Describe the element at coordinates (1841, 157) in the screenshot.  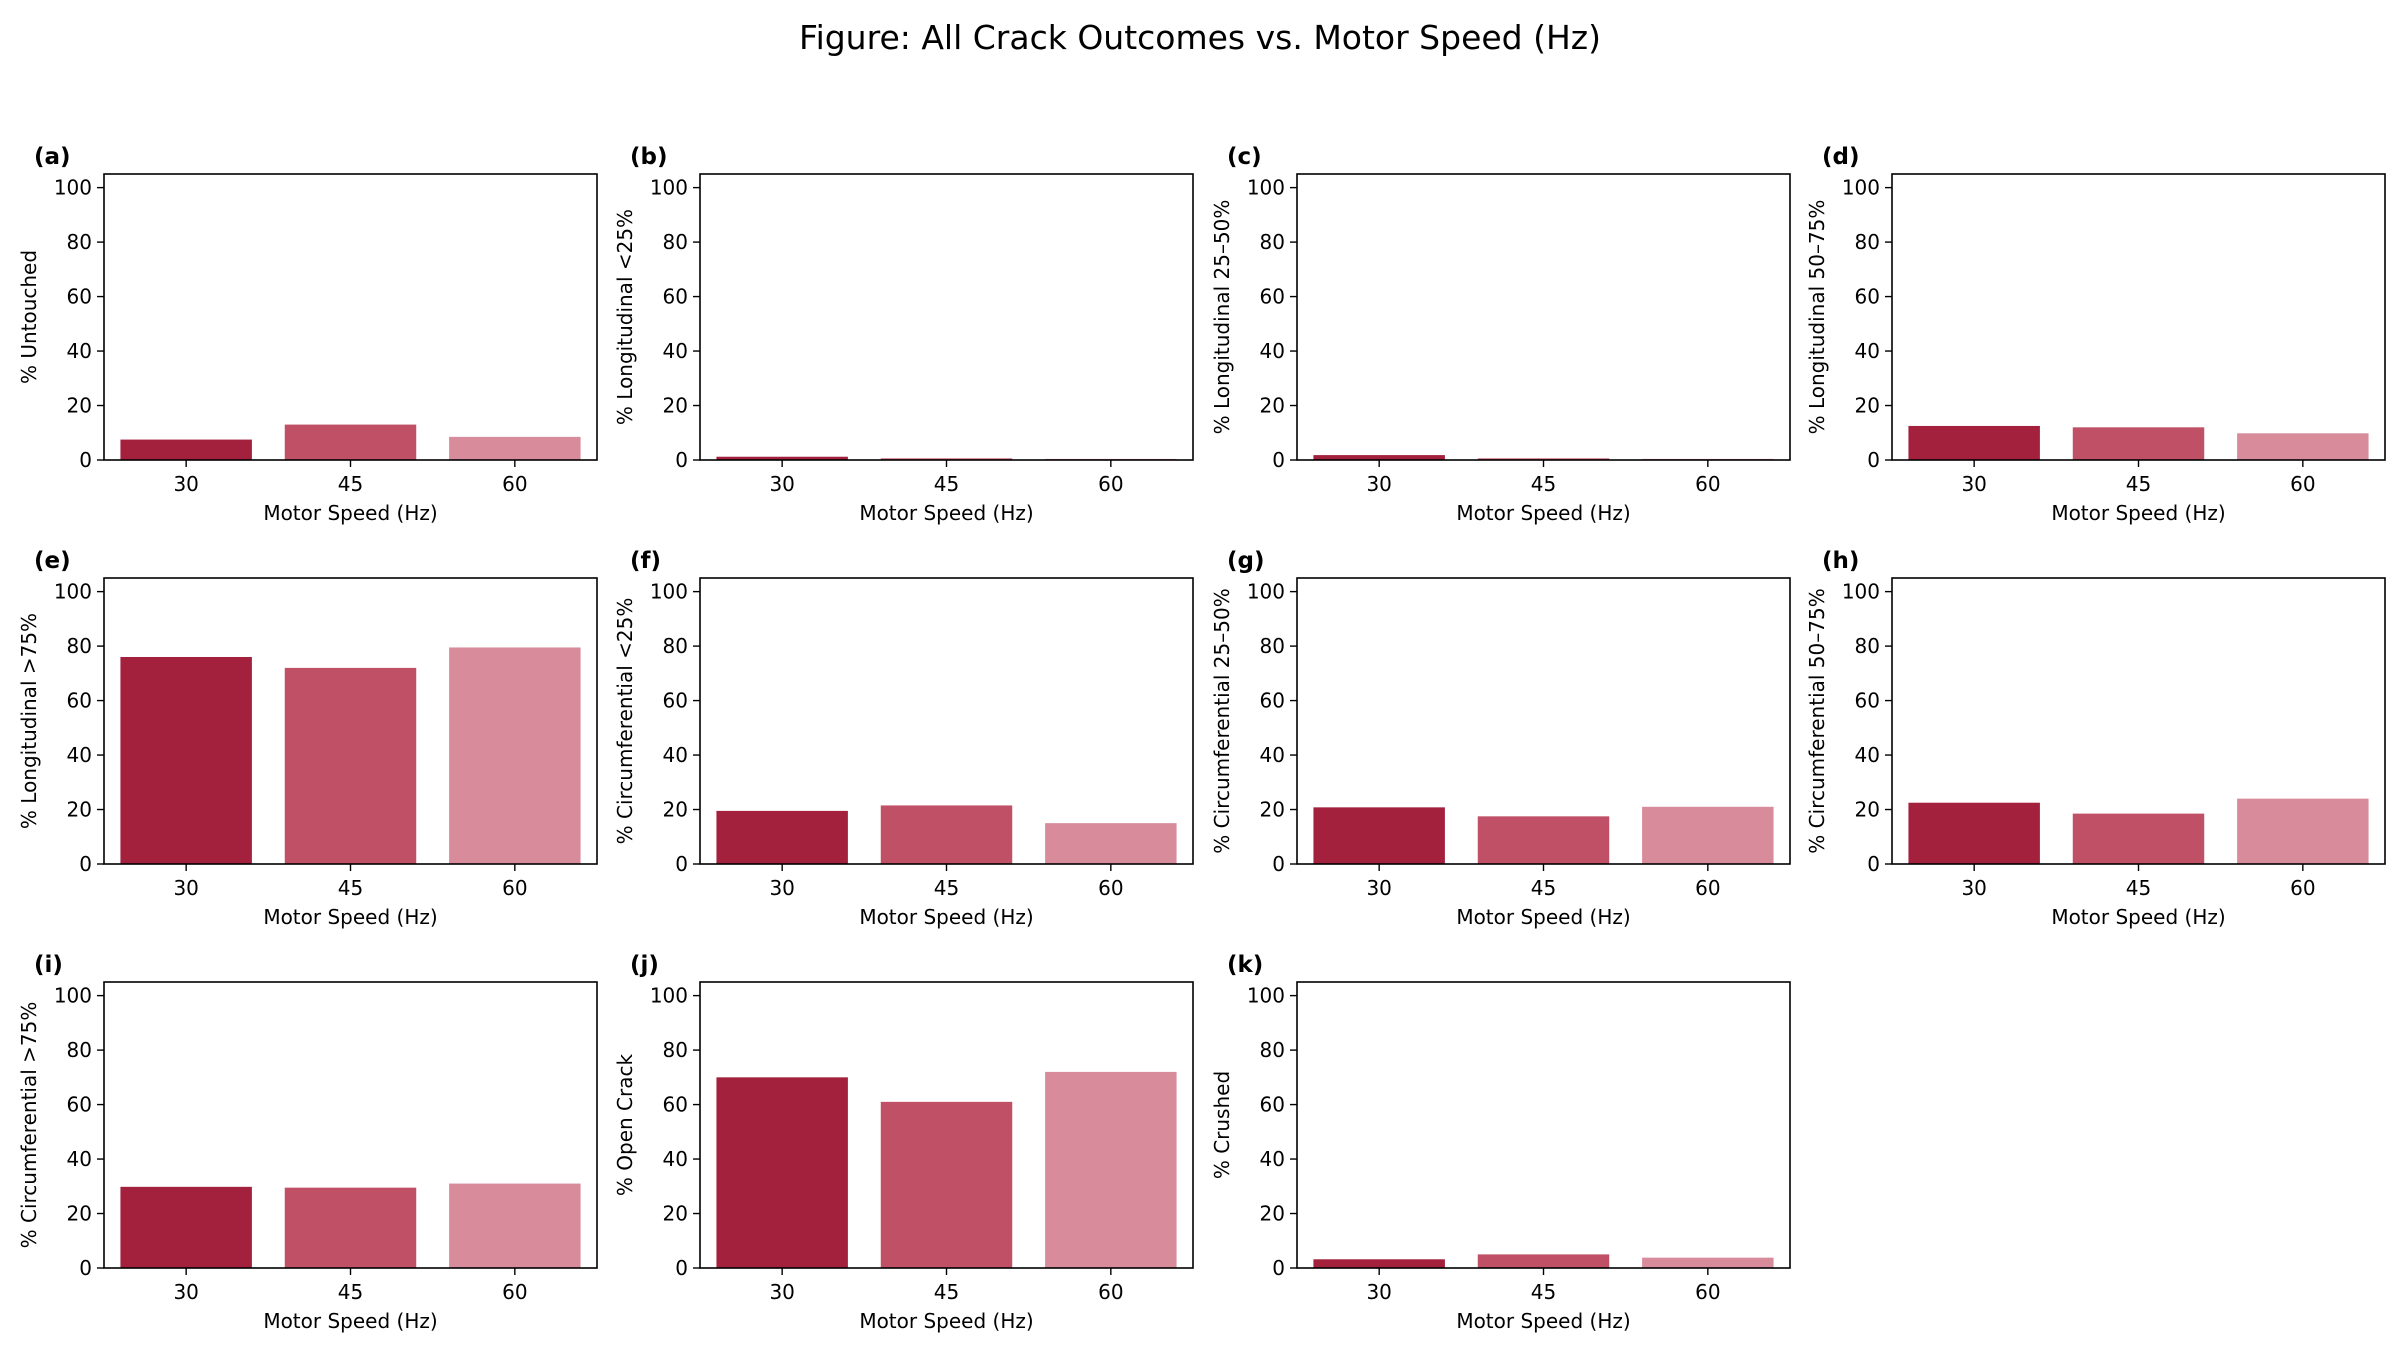
I see `panel-label: (d)` at that location.